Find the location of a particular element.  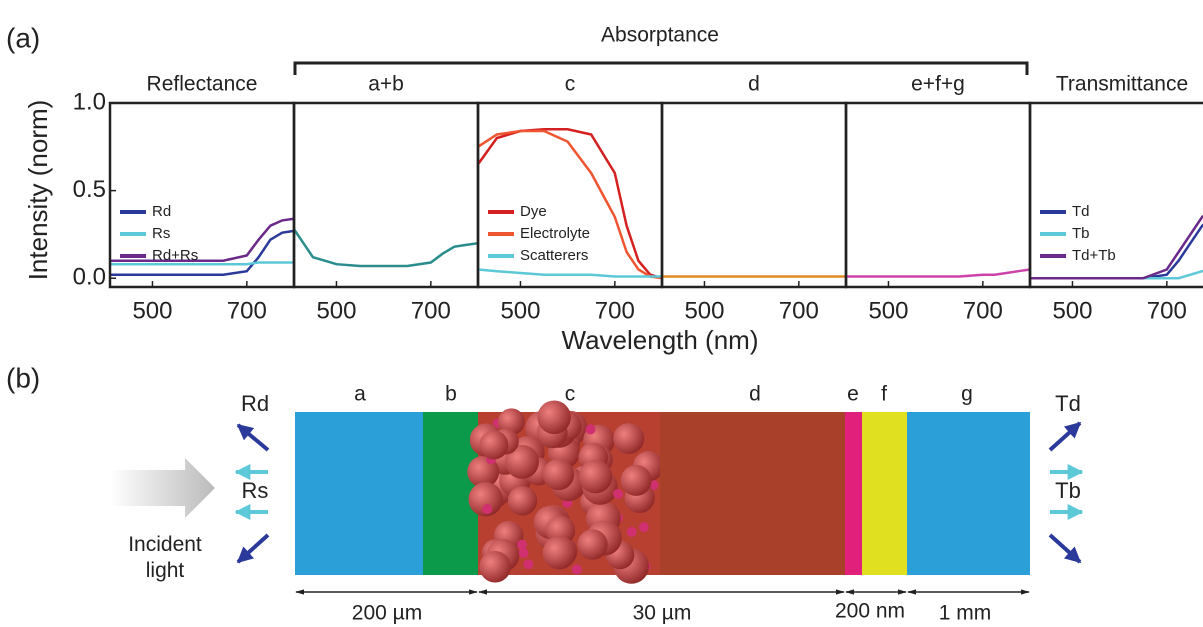

legend-label: Rd+Rs is located at coordinates (175, 255).